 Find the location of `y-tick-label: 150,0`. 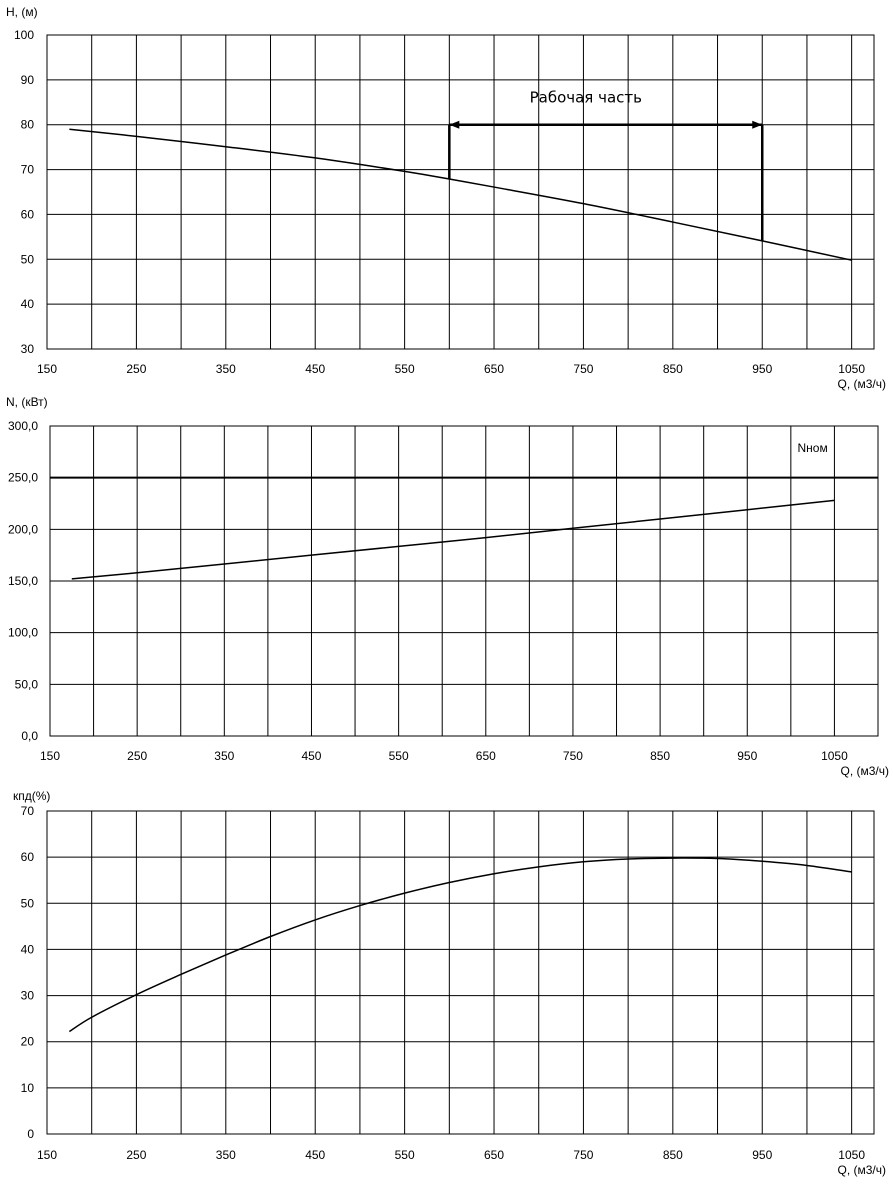

y-tick-label: 150,0 is located at coordinates (23, 581).